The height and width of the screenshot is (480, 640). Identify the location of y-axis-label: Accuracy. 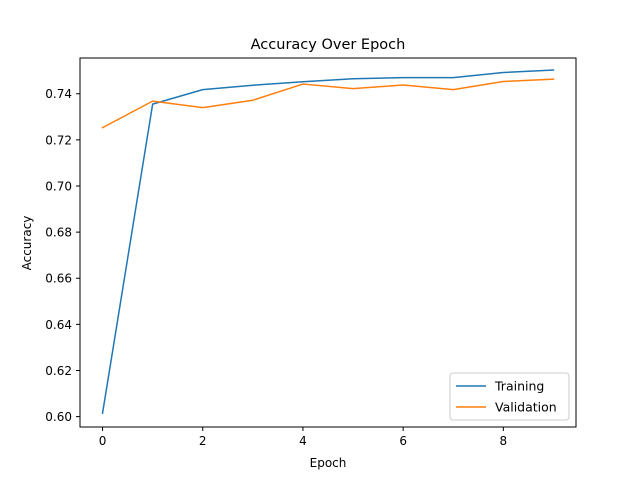
(27, 243).